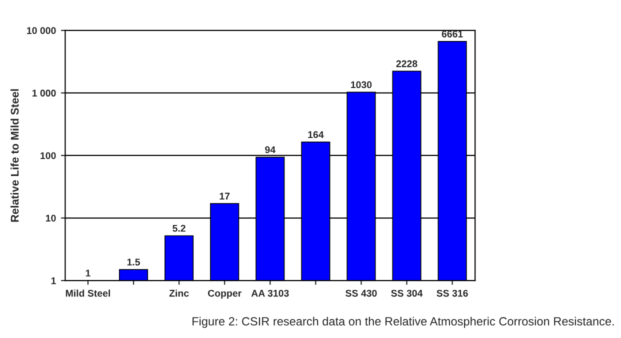 This screenshot has height=338, width=621. Describe the element at coordinates (14, 155) in the screenshot. I see `y-axis-title: Relative Life to Mild Steel` at that location.